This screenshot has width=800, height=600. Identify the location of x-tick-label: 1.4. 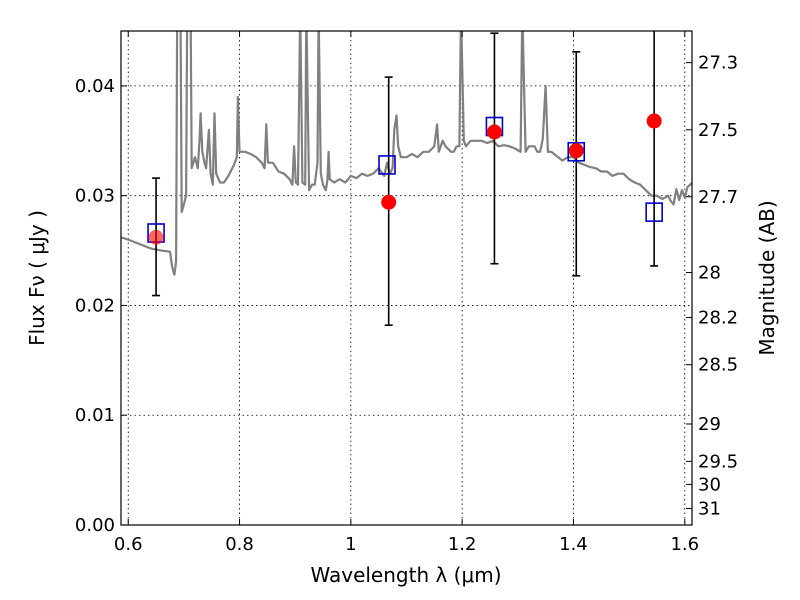
(573, 544).